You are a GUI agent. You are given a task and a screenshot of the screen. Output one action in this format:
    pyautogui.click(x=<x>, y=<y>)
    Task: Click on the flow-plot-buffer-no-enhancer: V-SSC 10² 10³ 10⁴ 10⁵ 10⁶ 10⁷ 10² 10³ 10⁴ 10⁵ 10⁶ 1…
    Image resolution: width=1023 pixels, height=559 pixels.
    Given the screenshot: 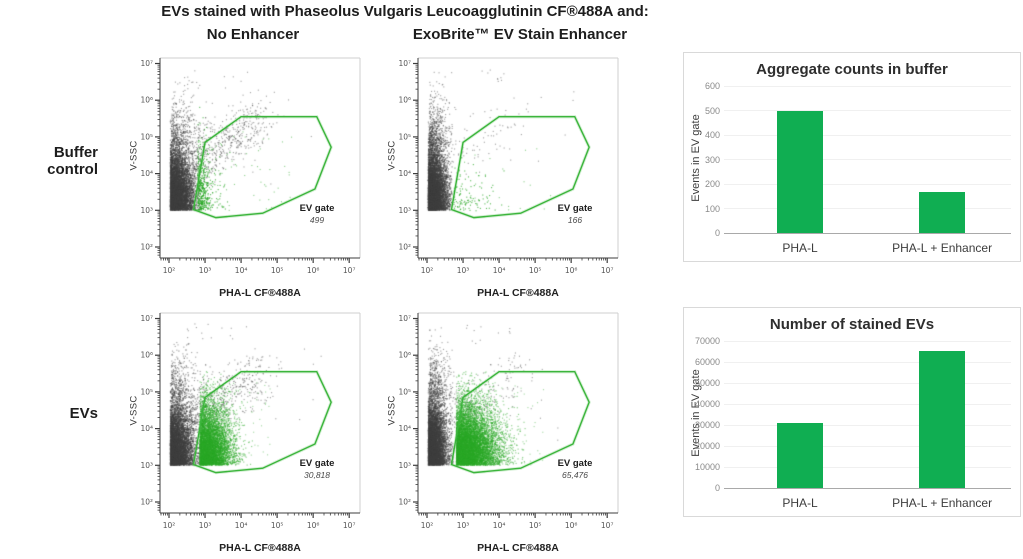 What is the action you would take?
    pyautogui.click(x=237, y=179)
    